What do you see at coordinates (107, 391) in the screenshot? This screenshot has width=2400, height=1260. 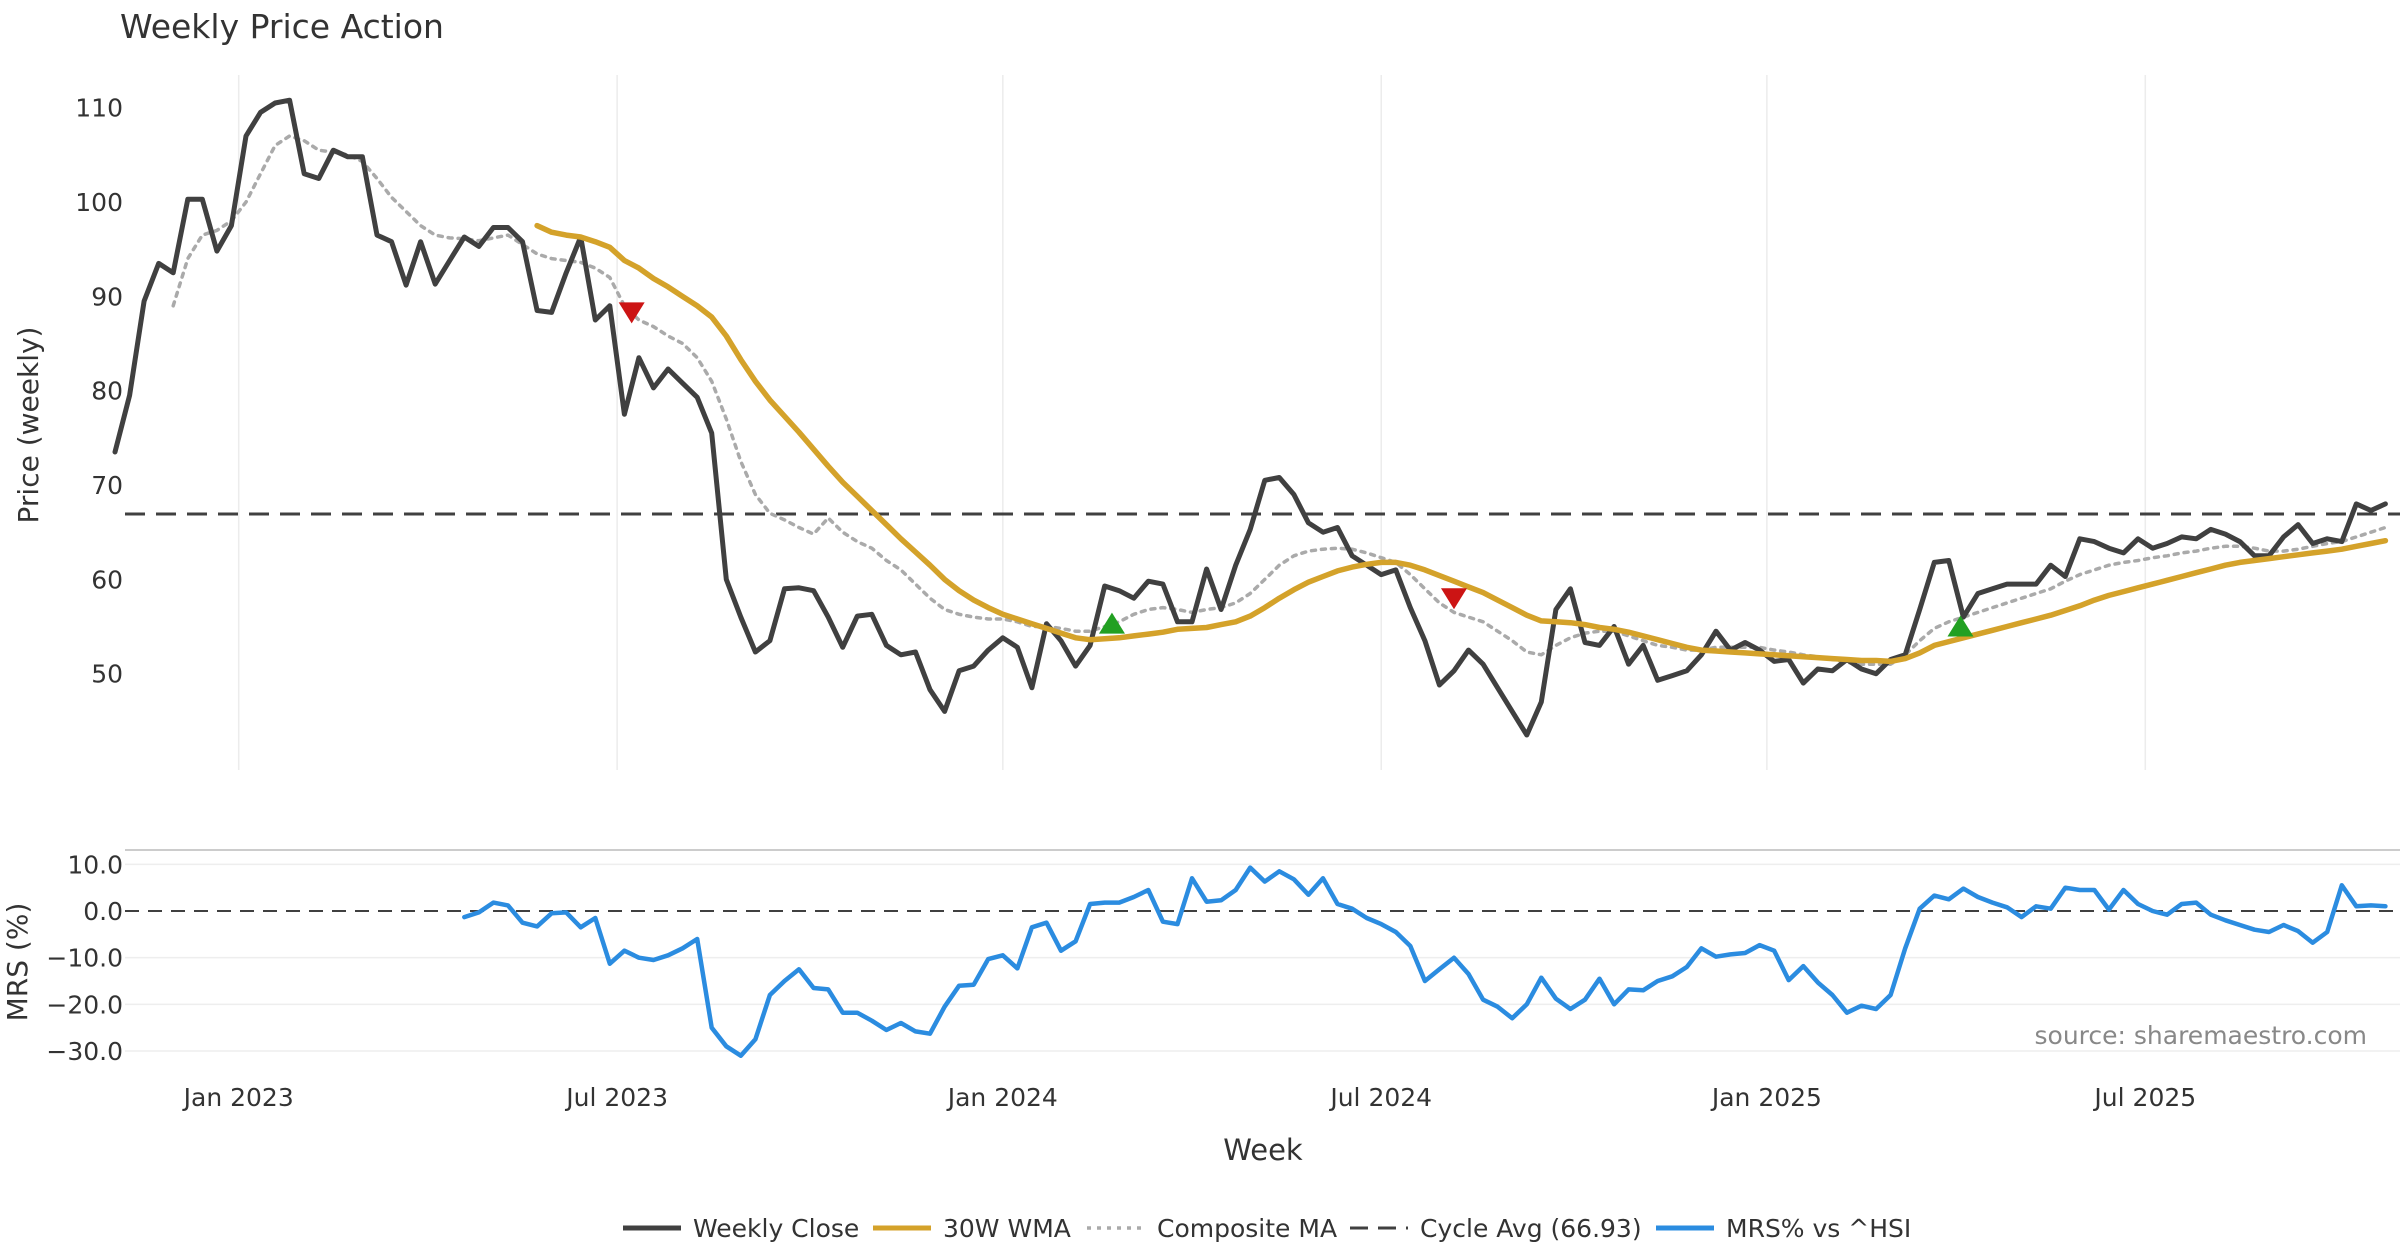 I see `price-y-tick-label: 80` at bounding box center [107, 391].